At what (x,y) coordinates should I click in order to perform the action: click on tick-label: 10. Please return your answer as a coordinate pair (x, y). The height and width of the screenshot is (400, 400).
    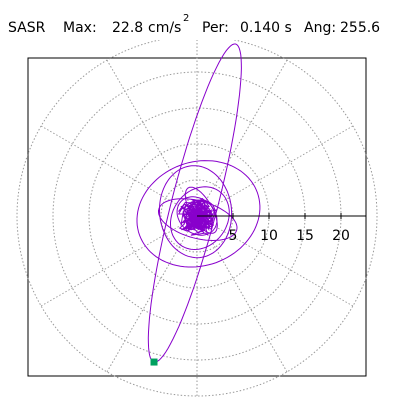
    Looking at the image, I should click on (269, 236).